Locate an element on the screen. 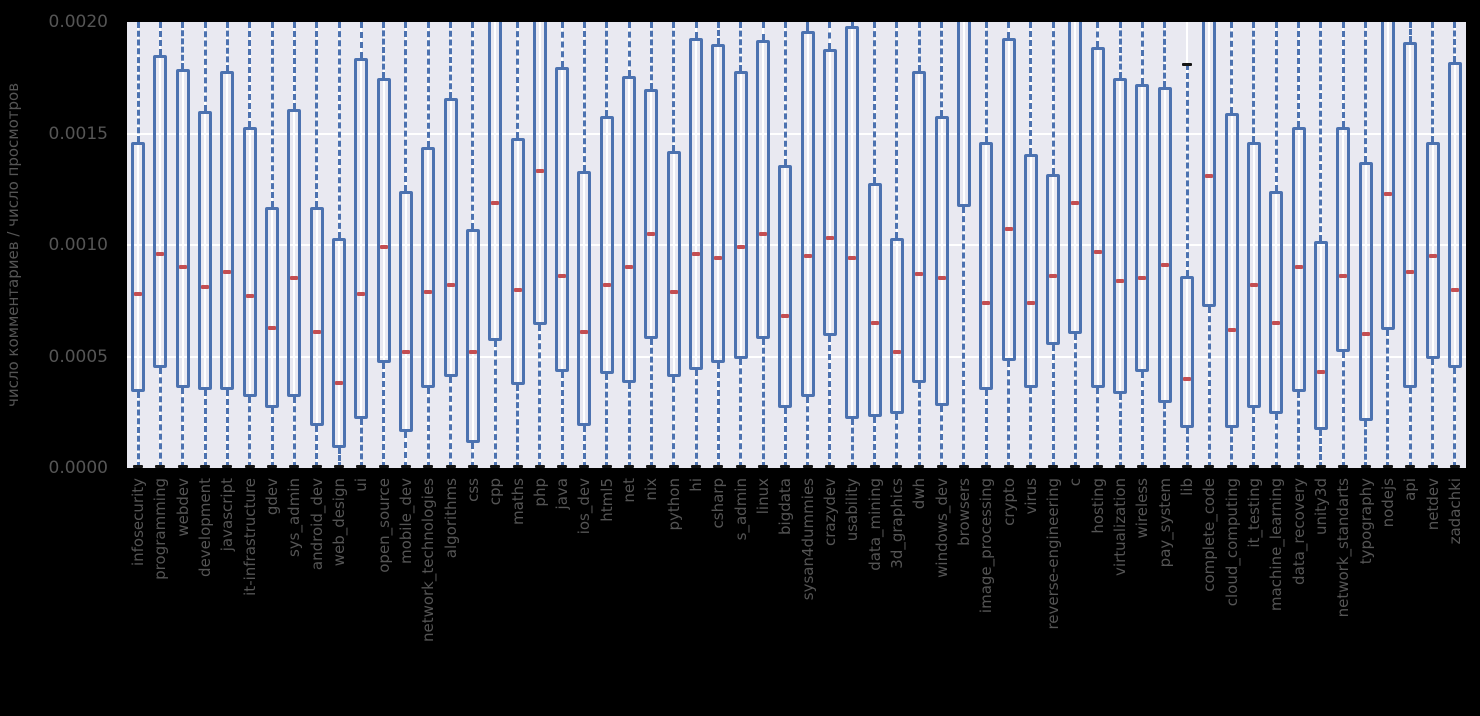 Image resolution: width=1480 pixels, height=716 pixels. x-tick-label-net: net is located at coordinates (629, 490).